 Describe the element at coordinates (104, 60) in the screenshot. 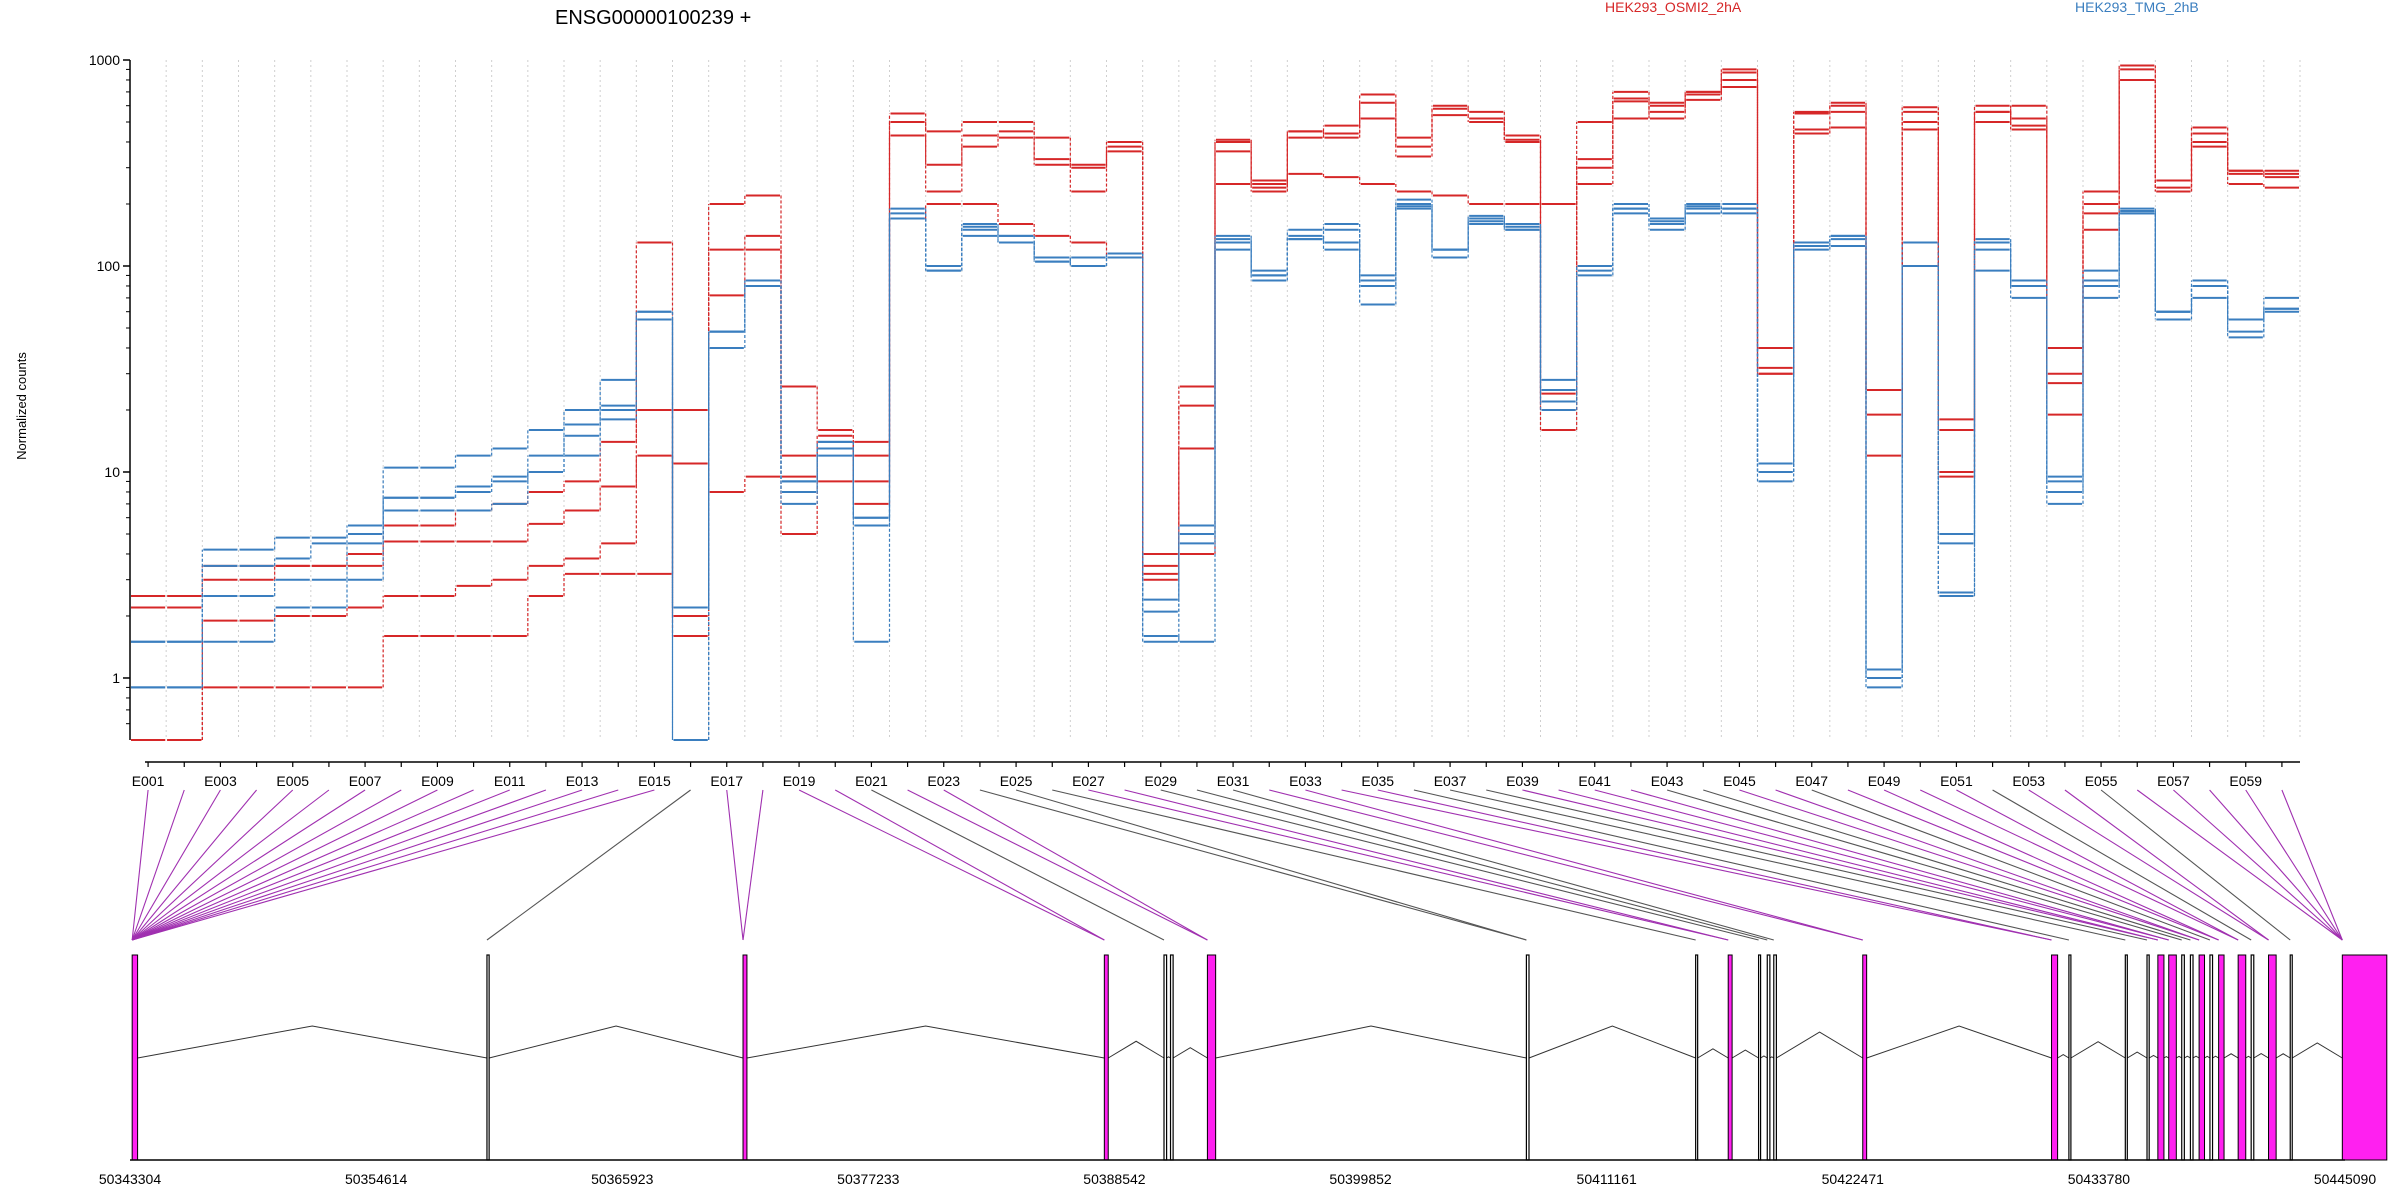

I see `y-tick-label: 1000` at that location.